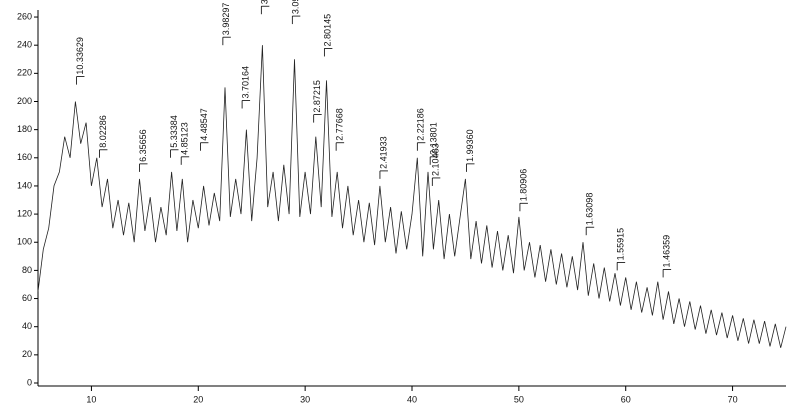 This screenshot has width=800, height=410. Describe the element at coordinates (621, 244) in the screenshot. I see `peak-label: 1.55915` at that location.